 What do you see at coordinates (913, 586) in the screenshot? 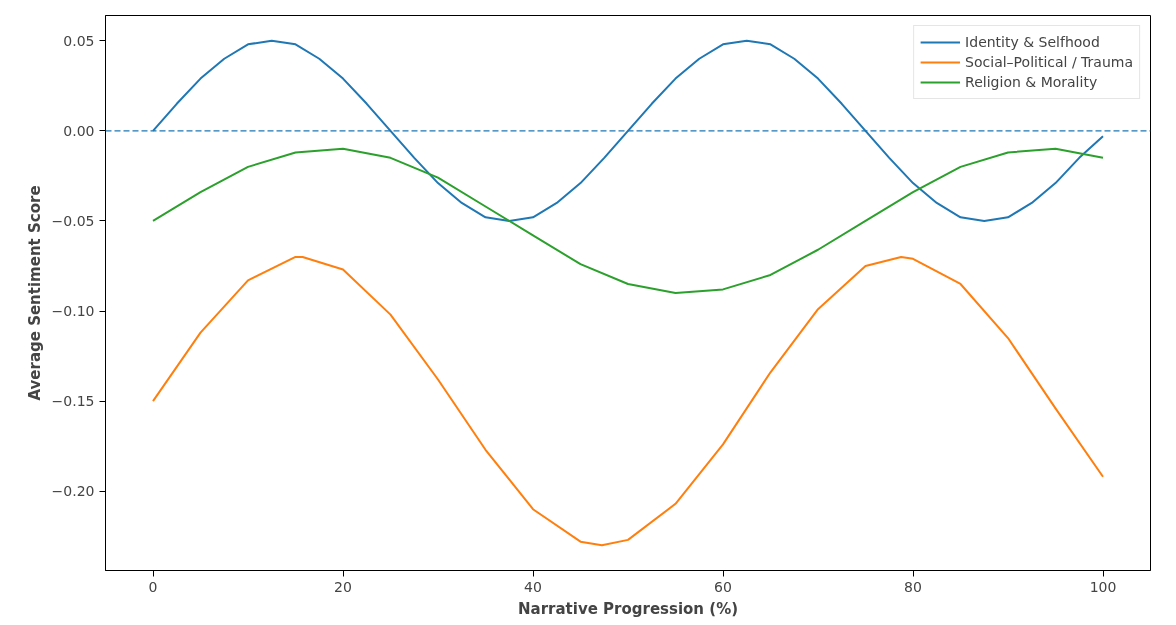
I see `x-tick-label: 80` at bounding box center [913, 586].